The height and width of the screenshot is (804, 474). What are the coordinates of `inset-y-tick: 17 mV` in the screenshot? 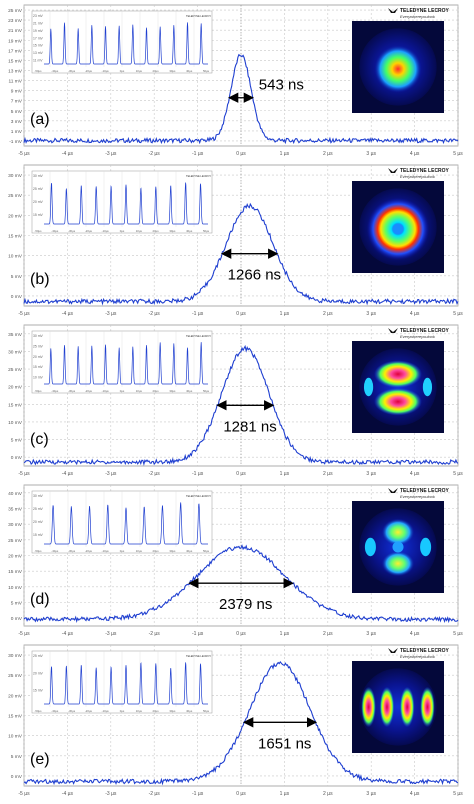 It's located at (38, 38).